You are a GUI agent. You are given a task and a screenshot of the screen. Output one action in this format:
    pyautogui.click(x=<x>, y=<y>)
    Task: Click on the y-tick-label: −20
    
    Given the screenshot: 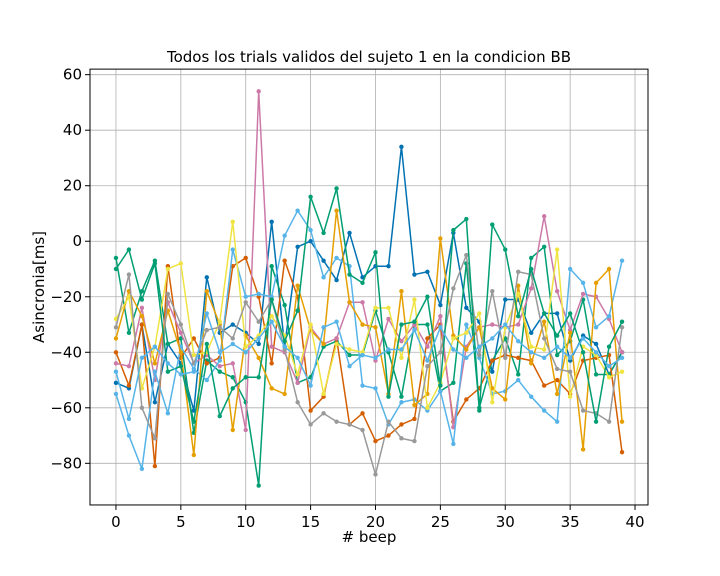 What is the action you would take?
    pyautogui.click(x=66, y=297)
    